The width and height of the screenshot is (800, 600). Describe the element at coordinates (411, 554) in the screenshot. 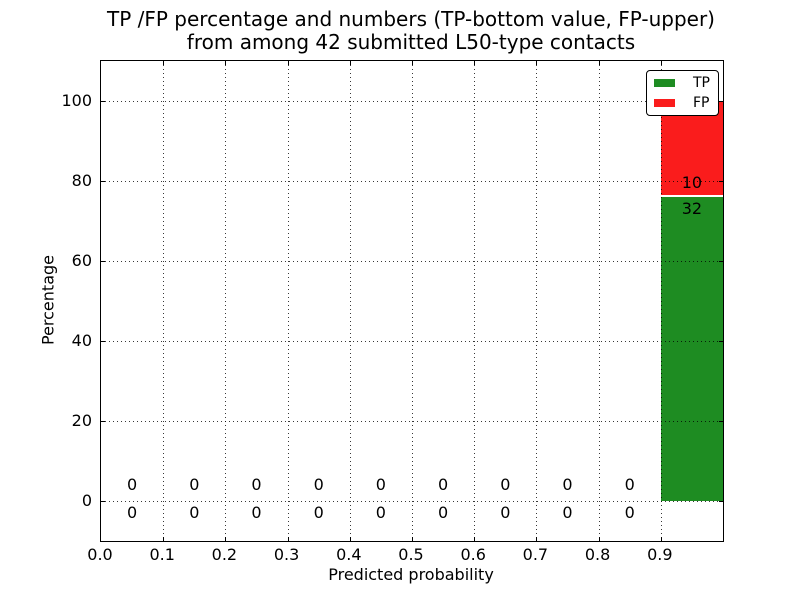

I see `x-tick-label: 0.5` at that location.